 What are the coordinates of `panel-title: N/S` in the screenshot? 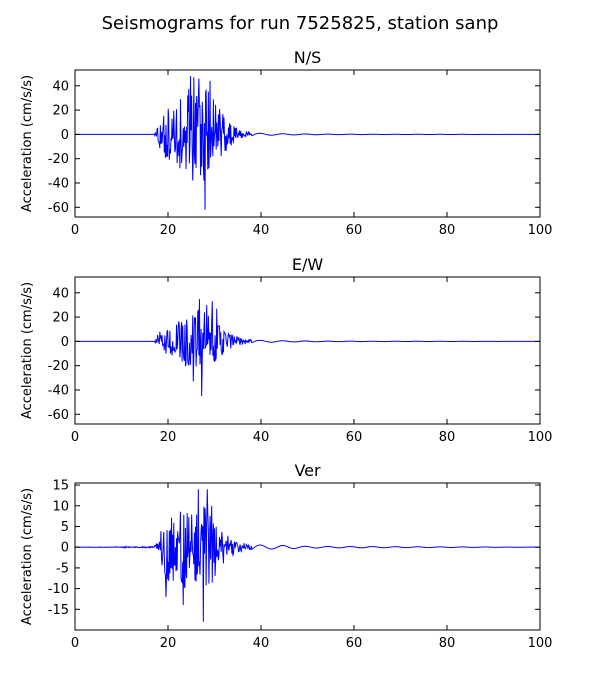 It's located at (308, 57).